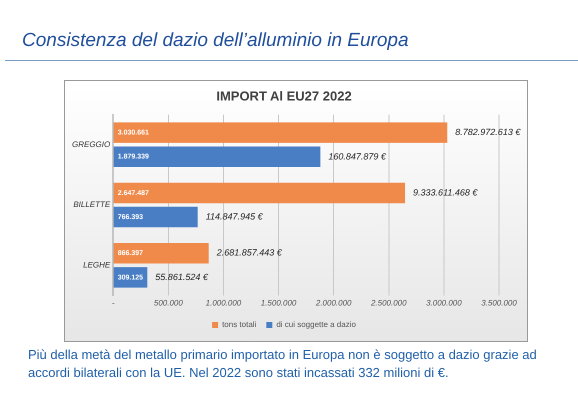 This screenshot has height=395, width=578. I want to click on text: Più della metà del metallo primario importato in Europa non è soggetto a dazio grazie ad accordi bilaterali con la UE. Nel 2022 sono stati incassati 332 milioni di €., so click(283, 364).